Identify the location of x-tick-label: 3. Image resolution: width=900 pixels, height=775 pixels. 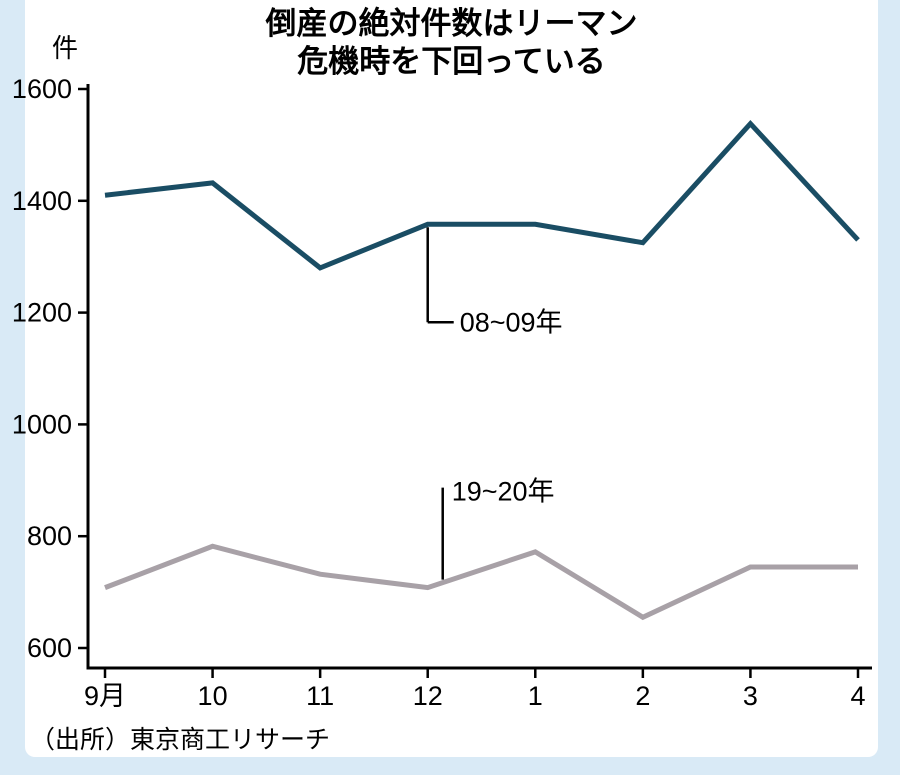
(750, 696).